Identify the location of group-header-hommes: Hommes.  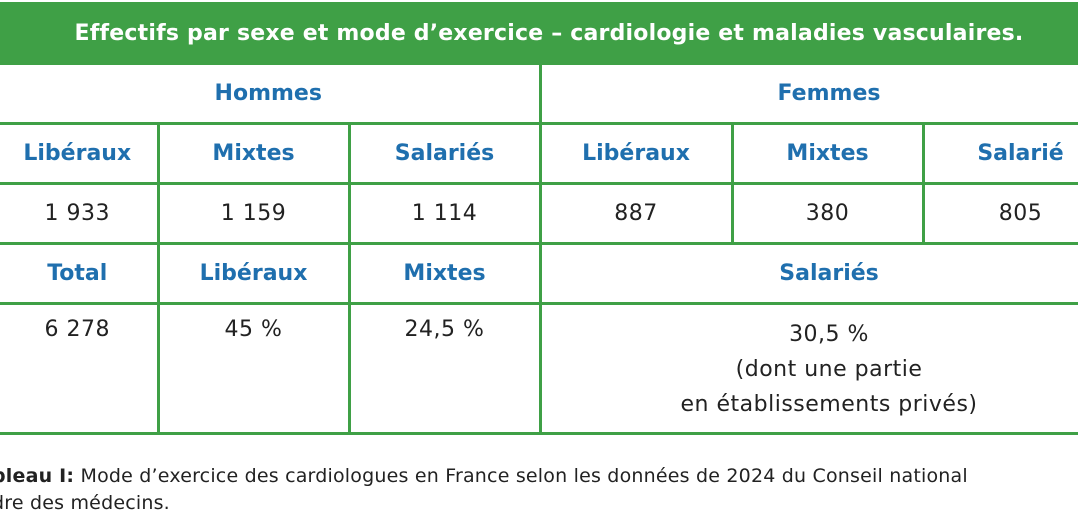
(271, 95).